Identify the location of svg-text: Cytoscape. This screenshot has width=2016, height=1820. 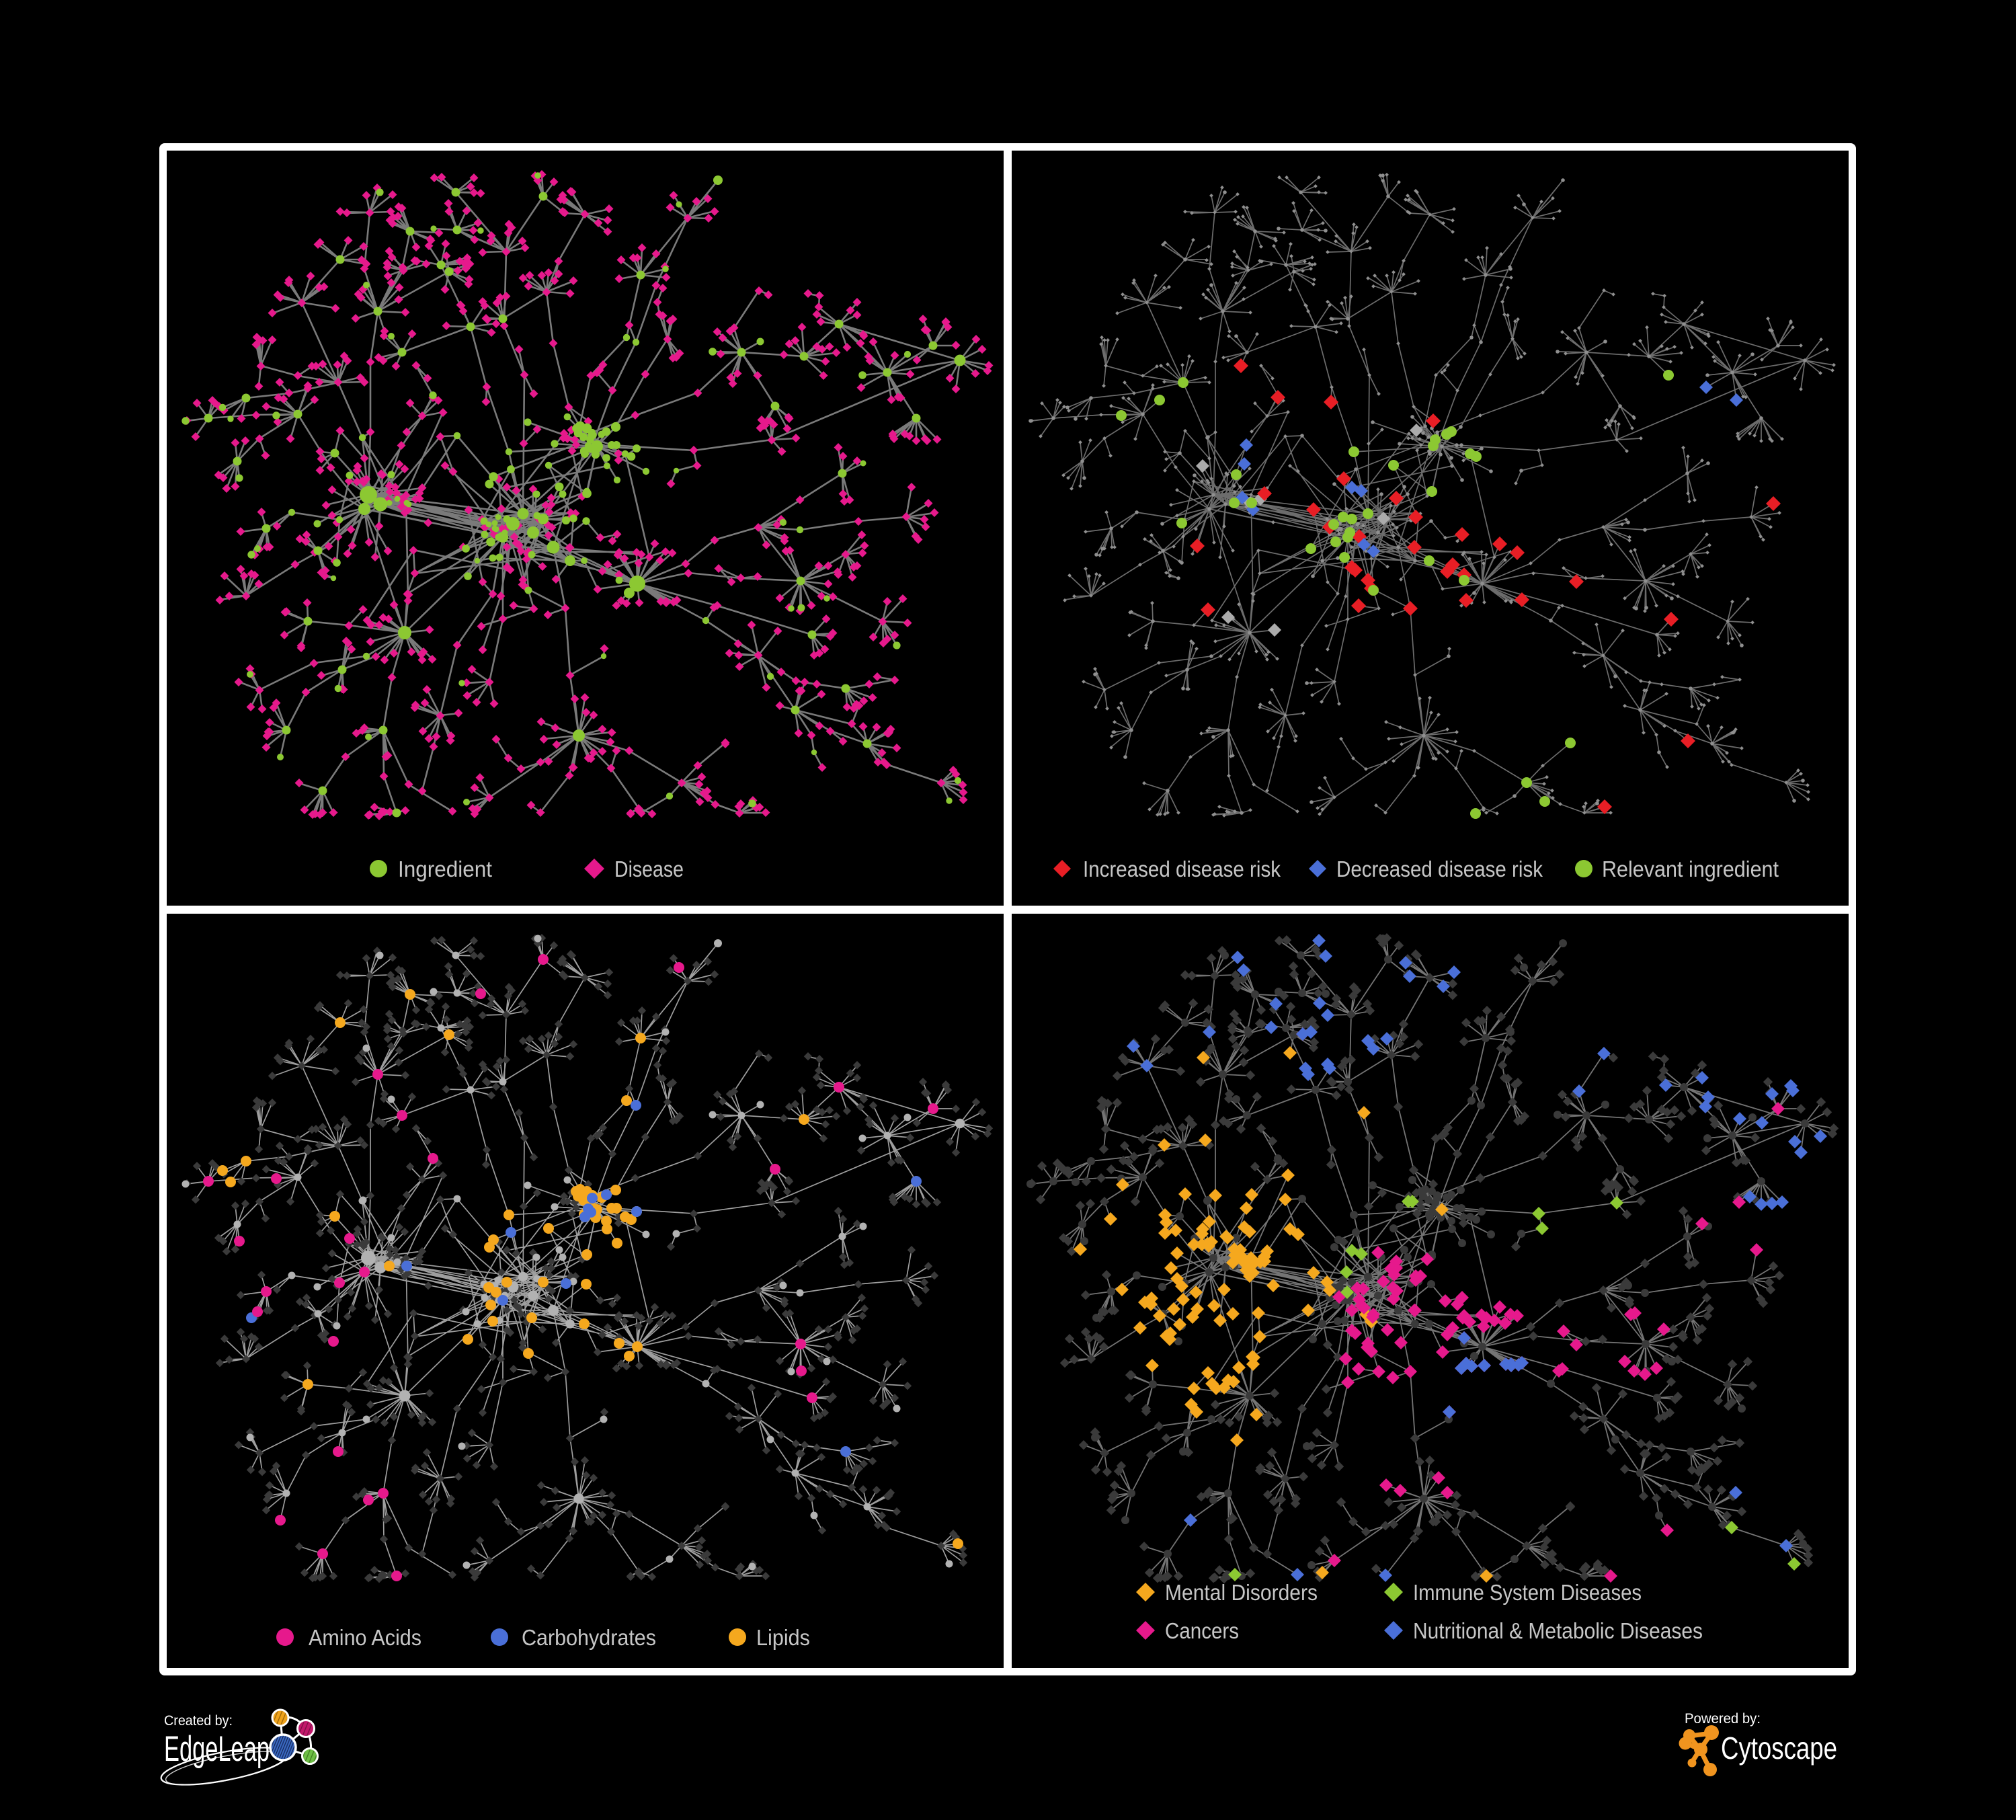
(1779, 1748).